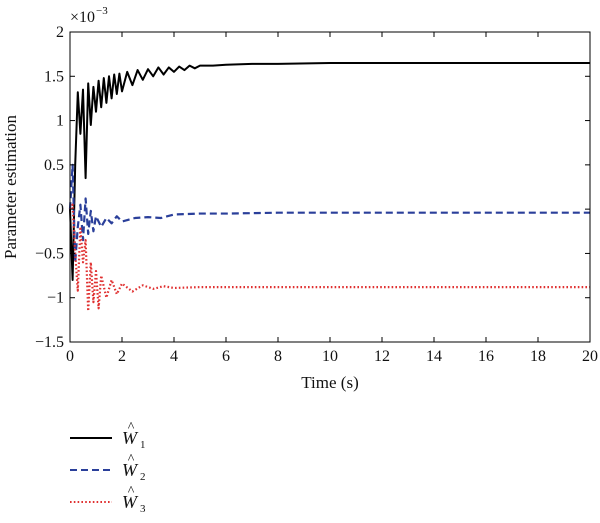 The width and height of the screenshot is (600, 523). Describe the element at coordinates (60, 32) in the screenshot. I see `y-tick-label: 2` at that location.